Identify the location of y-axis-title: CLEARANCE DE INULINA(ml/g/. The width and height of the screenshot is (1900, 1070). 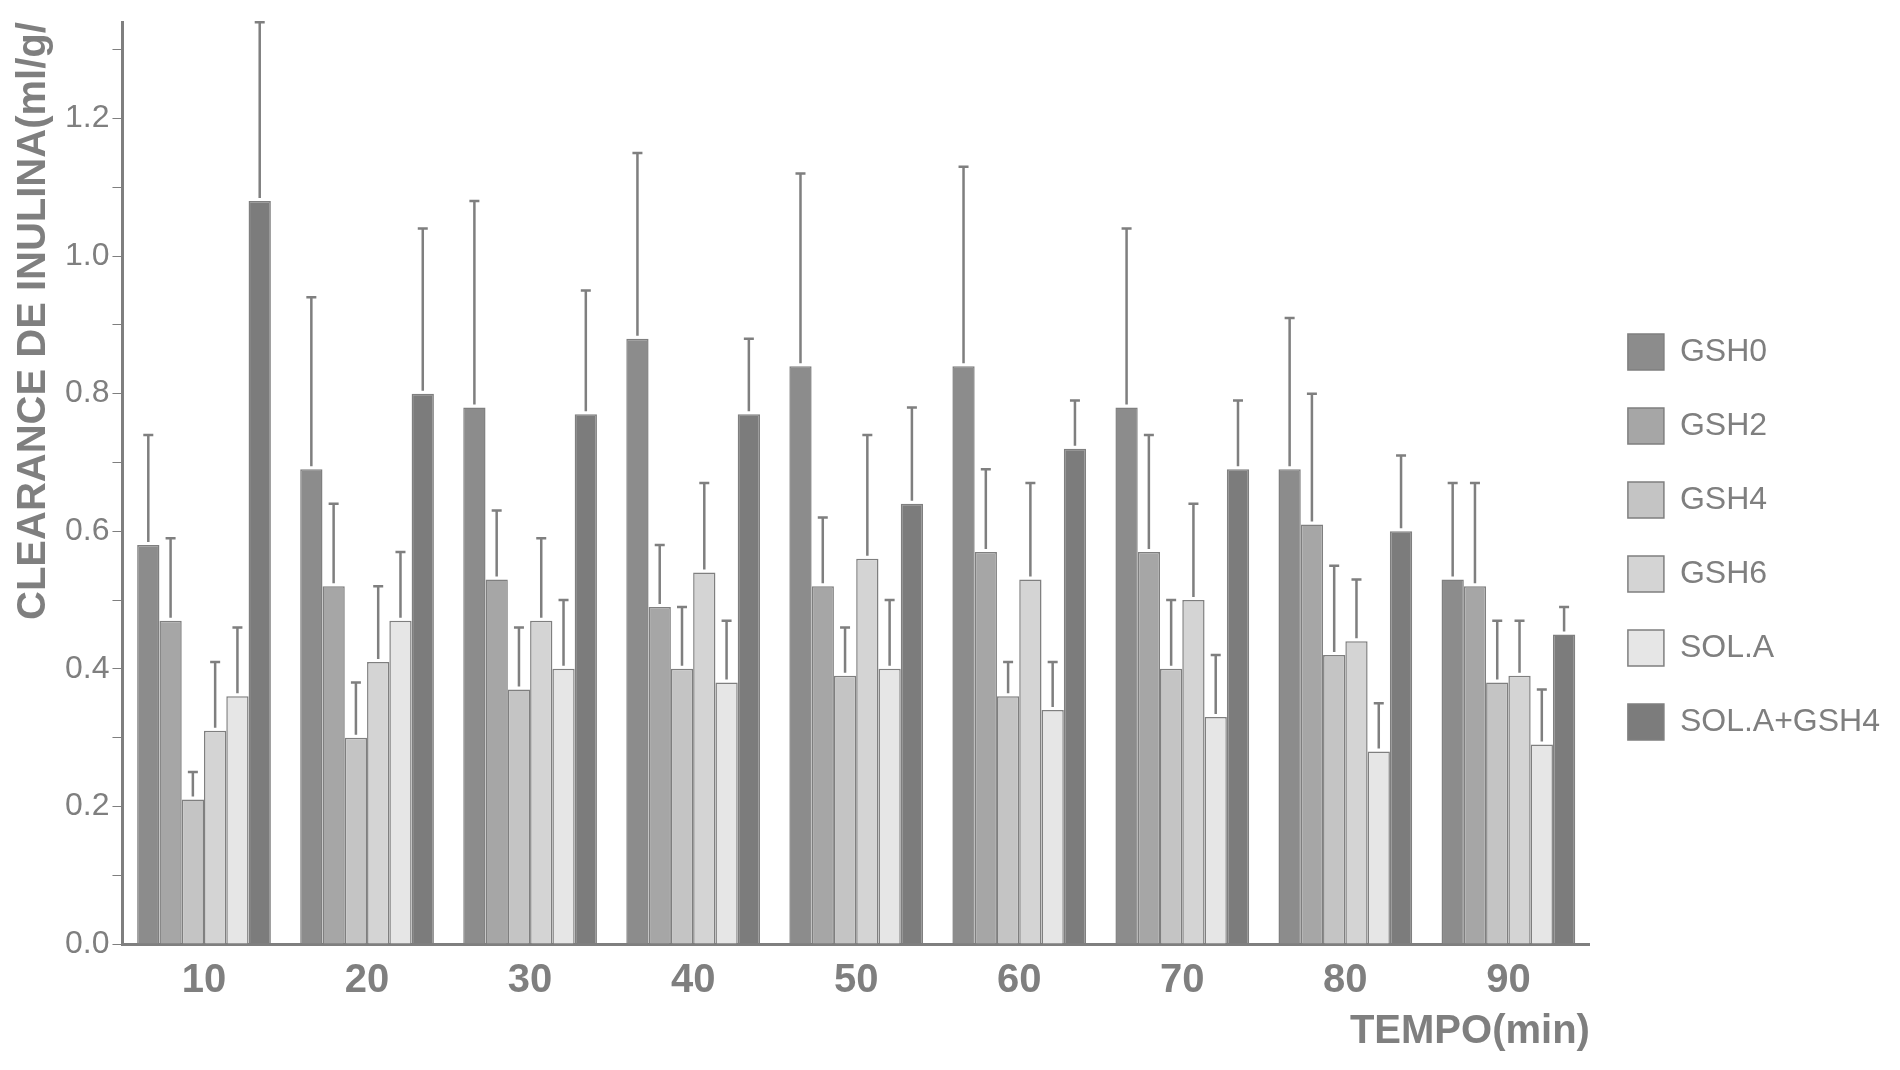
(31, 321).